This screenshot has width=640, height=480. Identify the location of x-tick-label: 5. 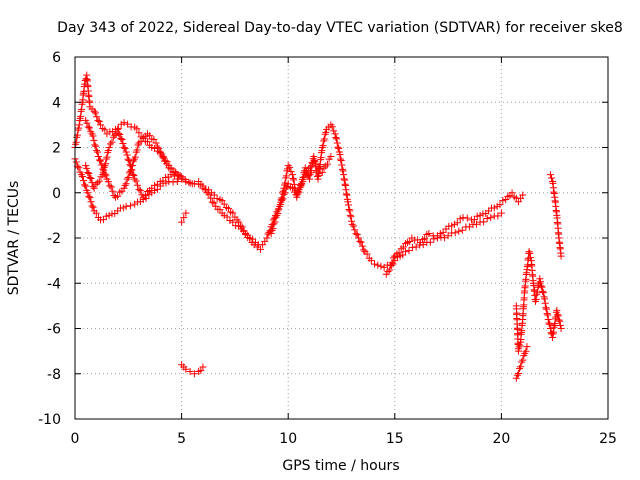
(181, 439).